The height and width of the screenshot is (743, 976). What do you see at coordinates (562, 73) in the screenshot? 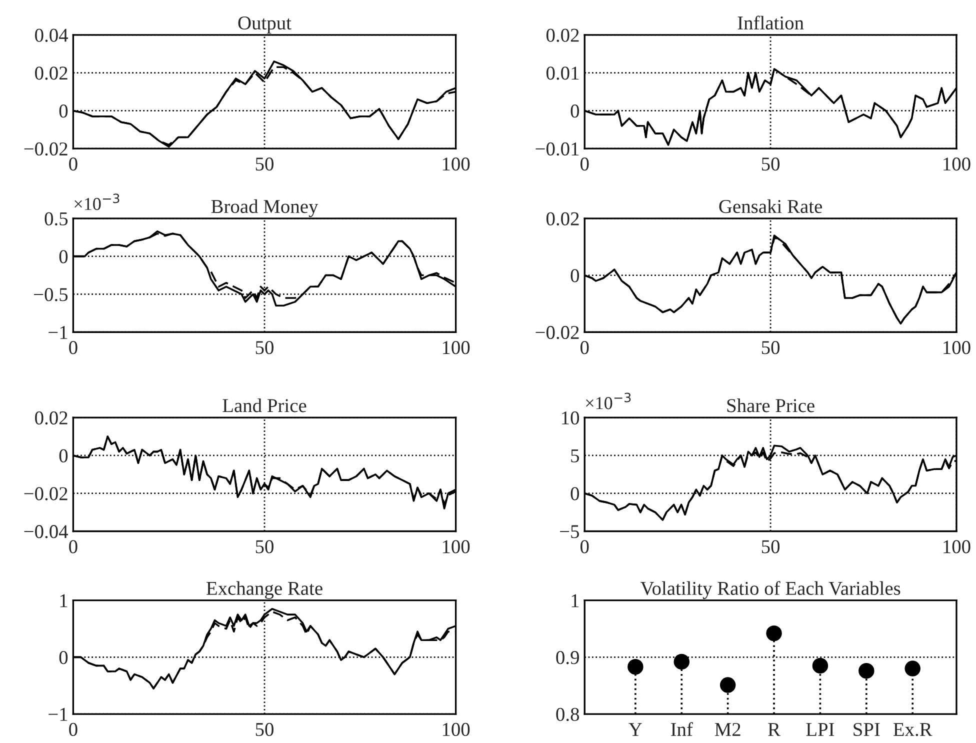
I see `y-tick-label: 0.01` at bounding box center [562, 73].